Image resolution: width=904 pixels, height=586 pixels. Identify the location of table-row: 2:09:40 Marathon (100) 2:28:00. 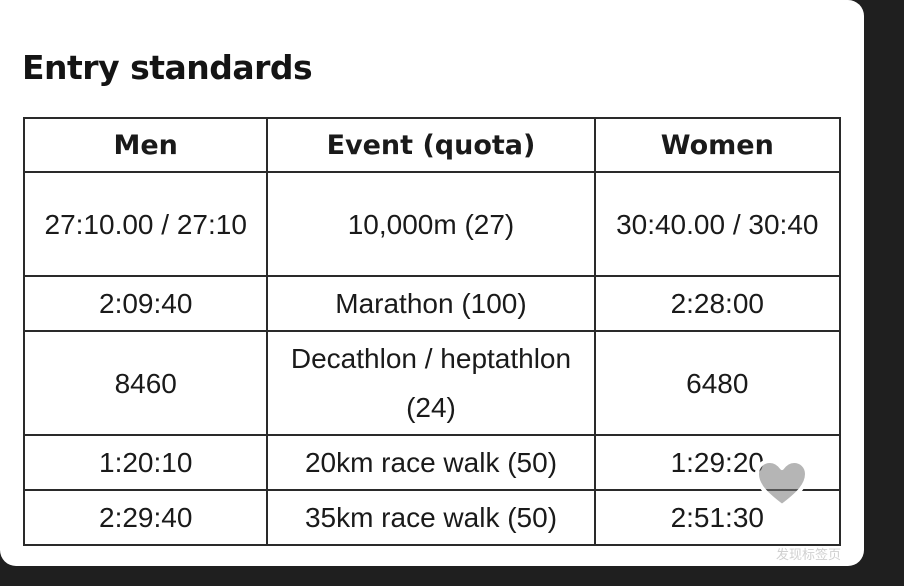
(432, 303).